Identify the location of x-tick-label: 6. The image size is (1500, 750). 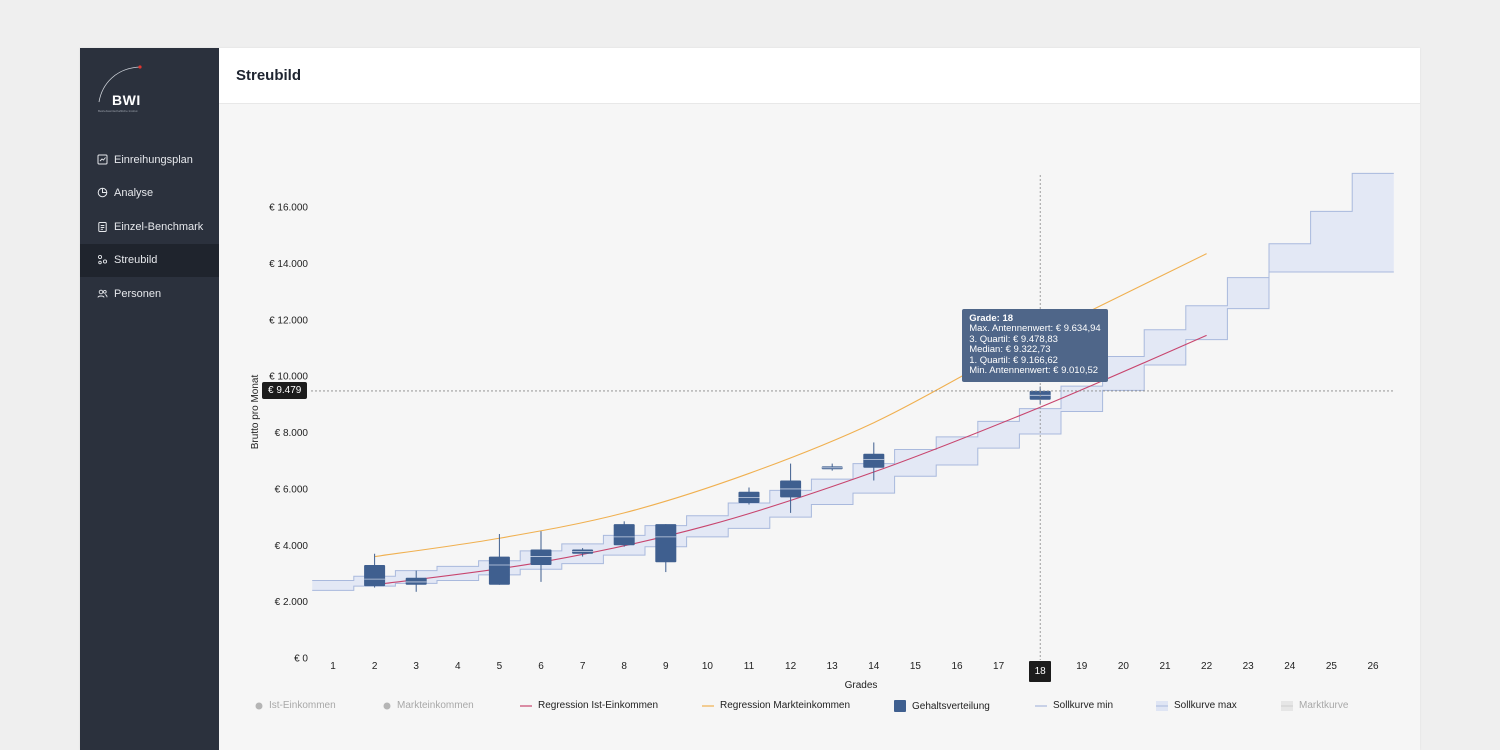
(541, 666).